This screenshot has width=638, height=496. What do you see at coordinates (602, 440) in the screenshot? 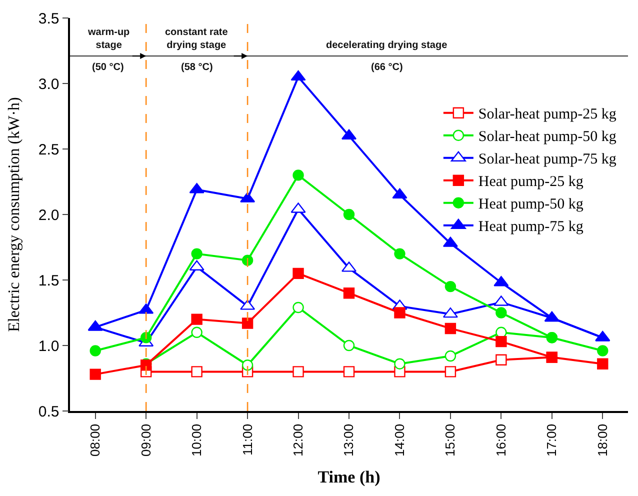
I see `x-tick-label: 18:00` at bounding box center [602, 440].